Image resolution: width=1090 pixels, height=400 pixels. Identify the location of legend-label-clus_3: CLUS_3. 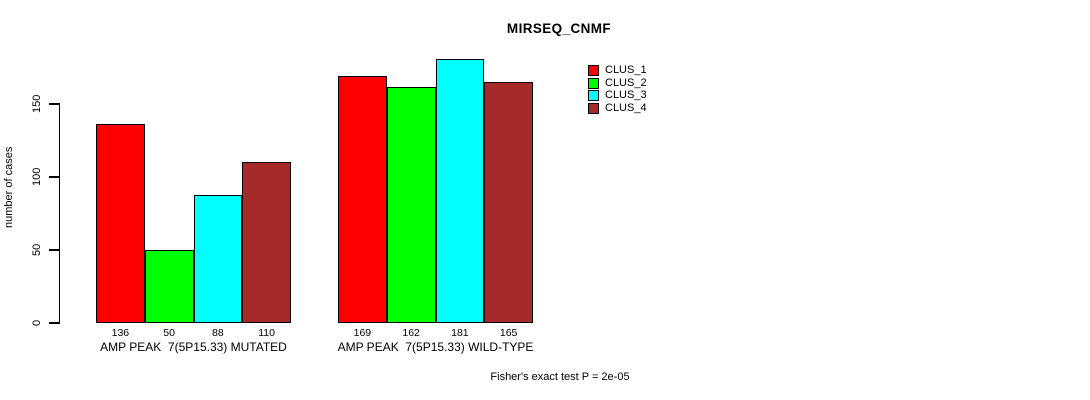
(626, 95).